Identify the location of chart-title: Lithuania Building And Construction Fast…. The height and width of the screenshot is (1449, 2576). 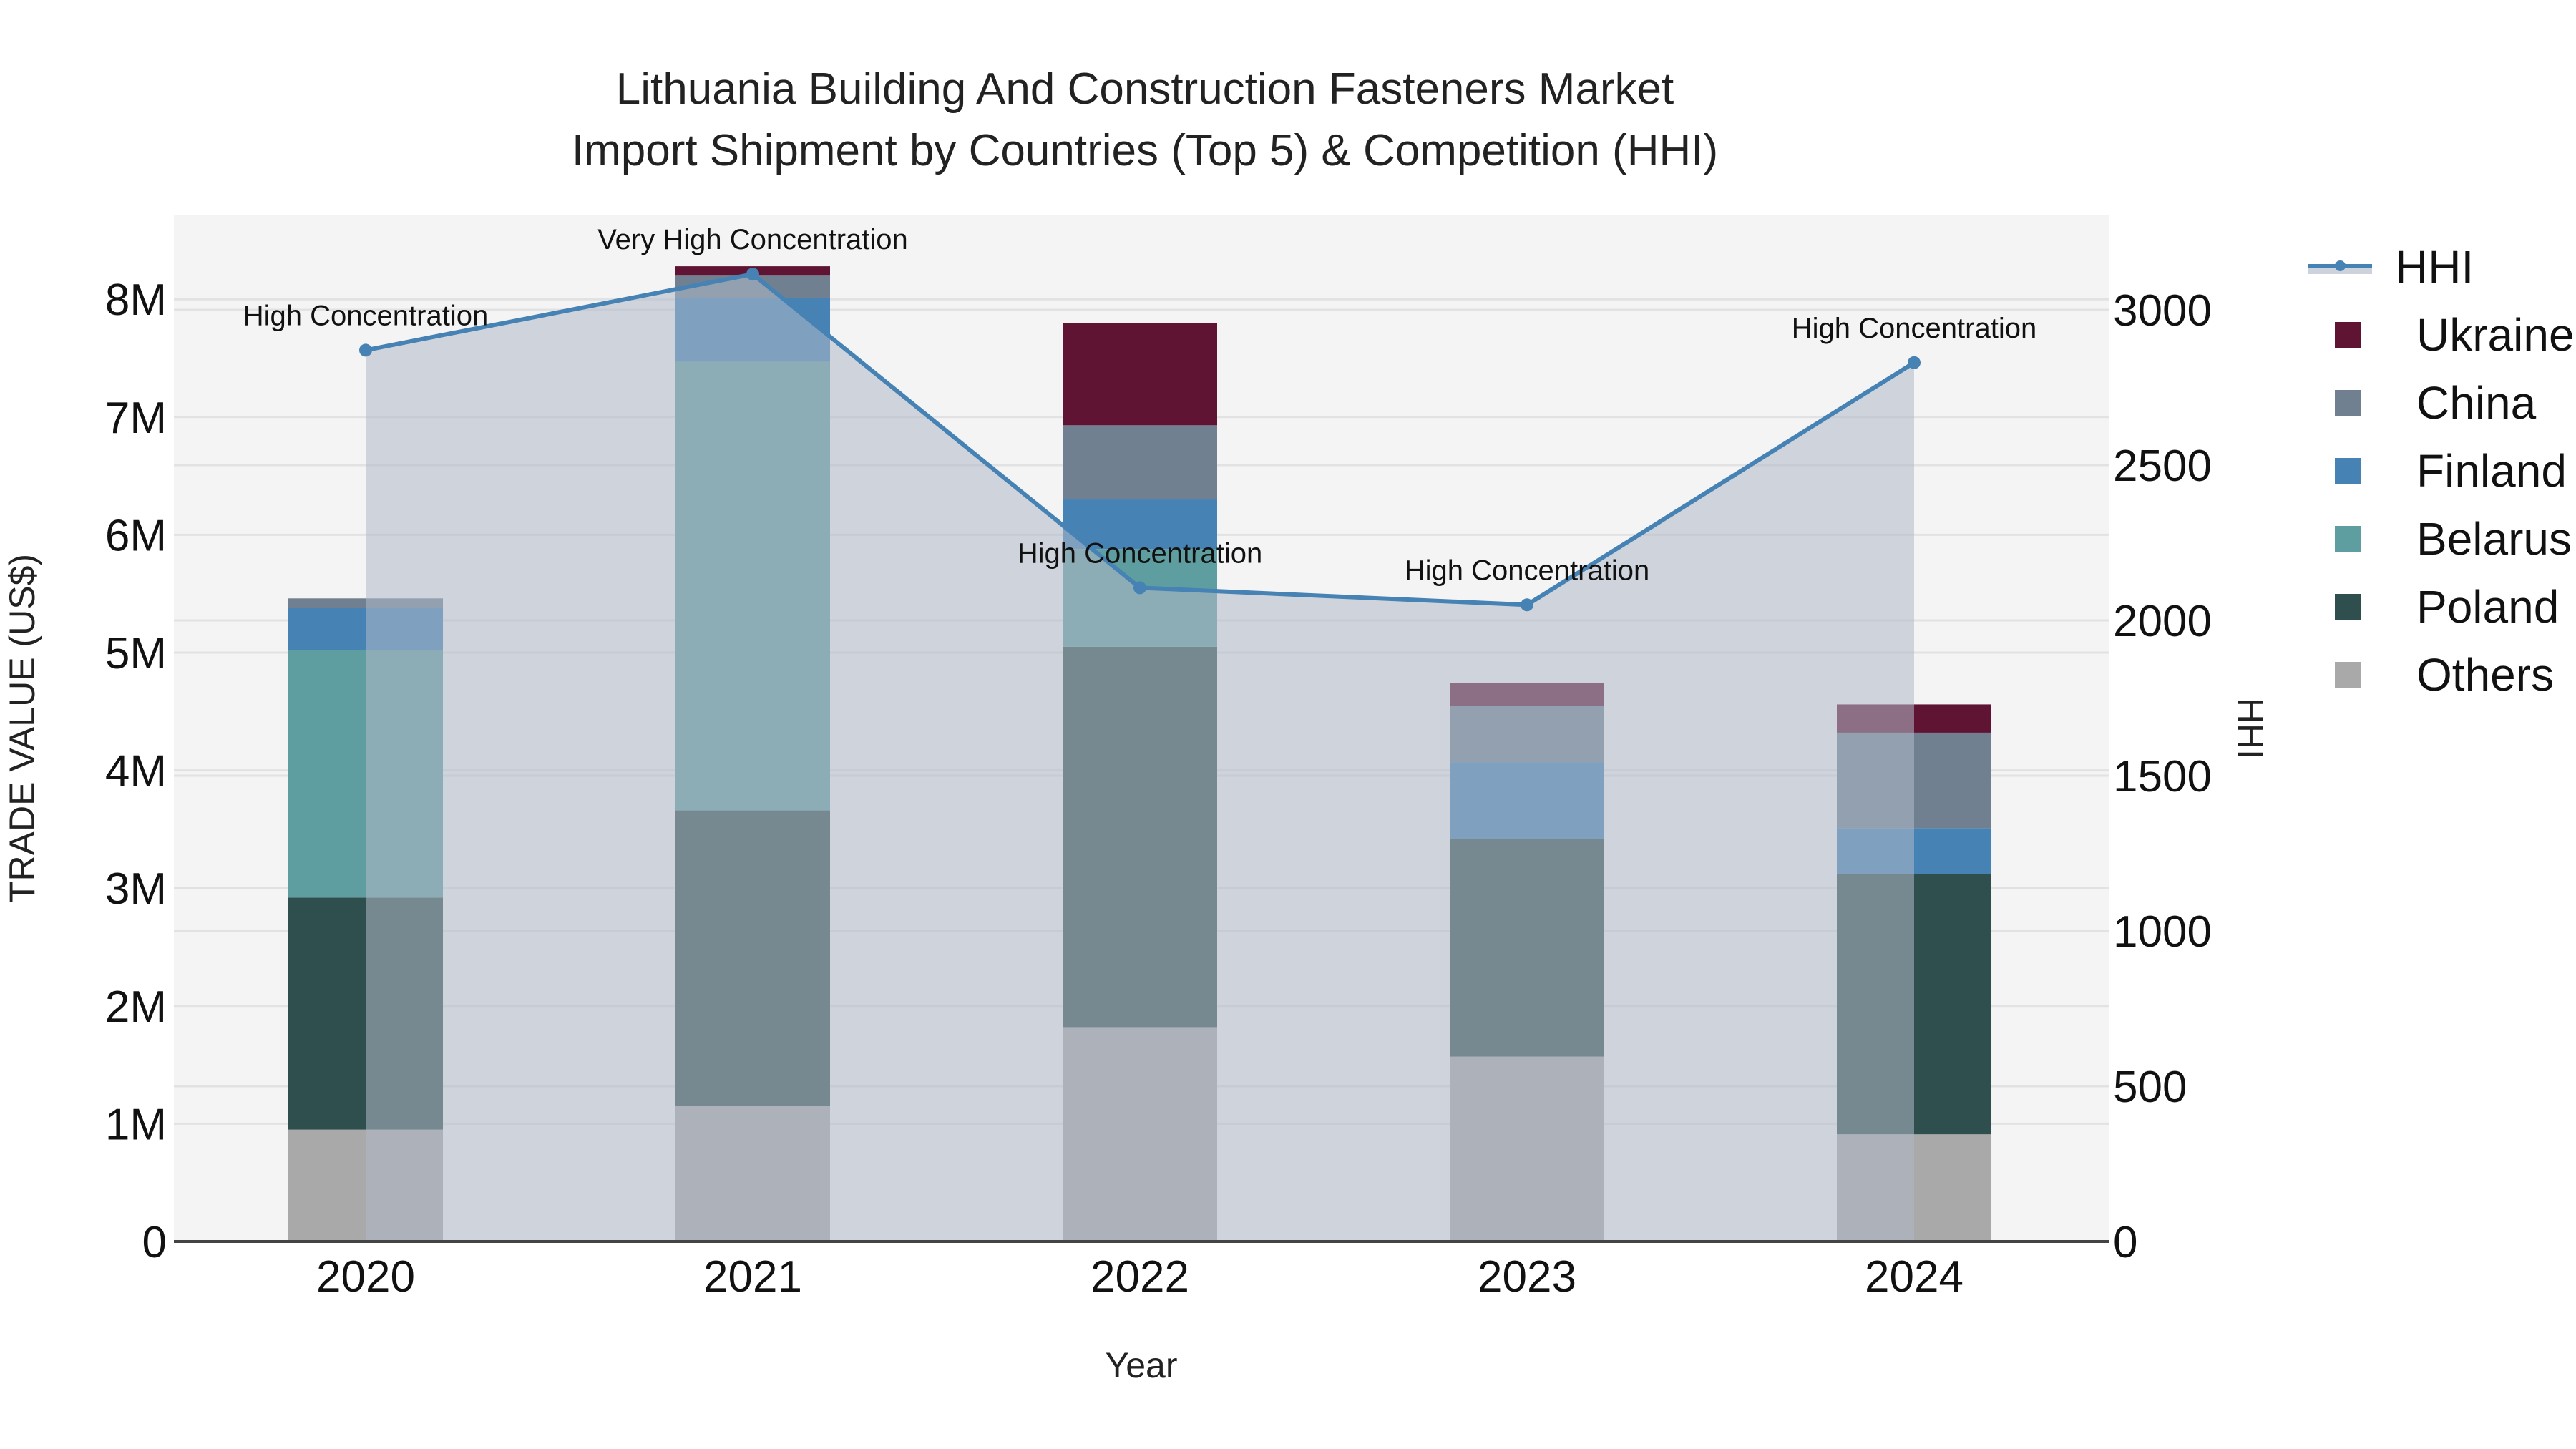
(1145, 120).